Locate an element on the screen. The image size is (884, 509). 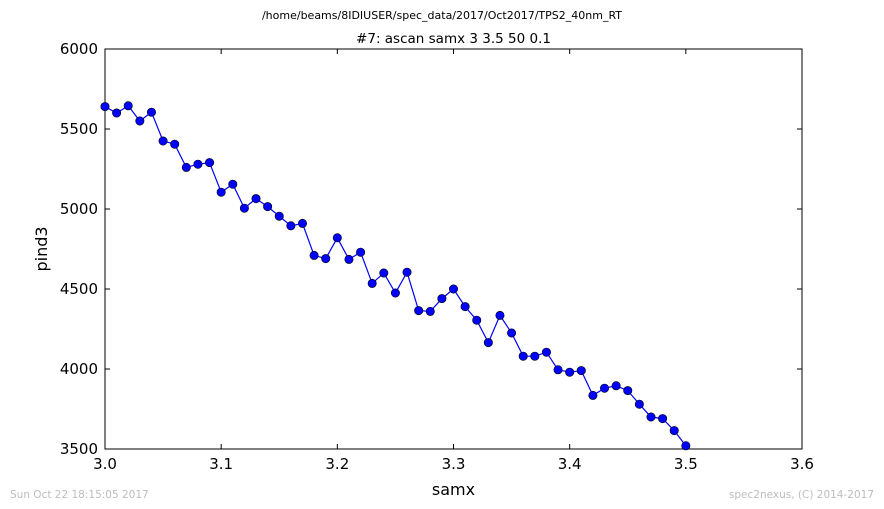
y-tick-label: 5000 is located at coordinates (79, 209).